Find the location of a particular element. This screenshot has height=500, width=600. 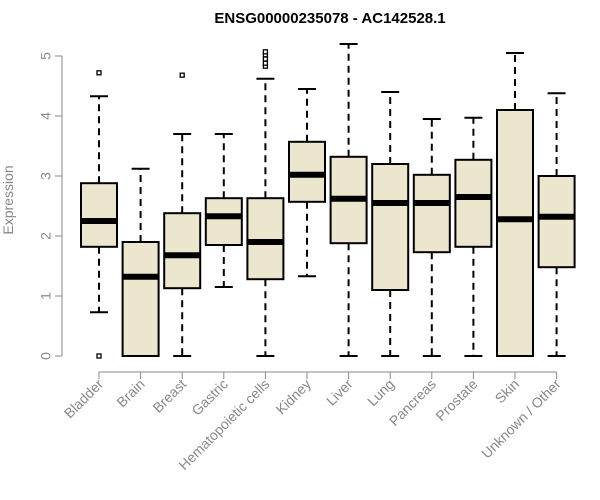

x-tick-label-brain: Brain is located at coordinates (130, 393).